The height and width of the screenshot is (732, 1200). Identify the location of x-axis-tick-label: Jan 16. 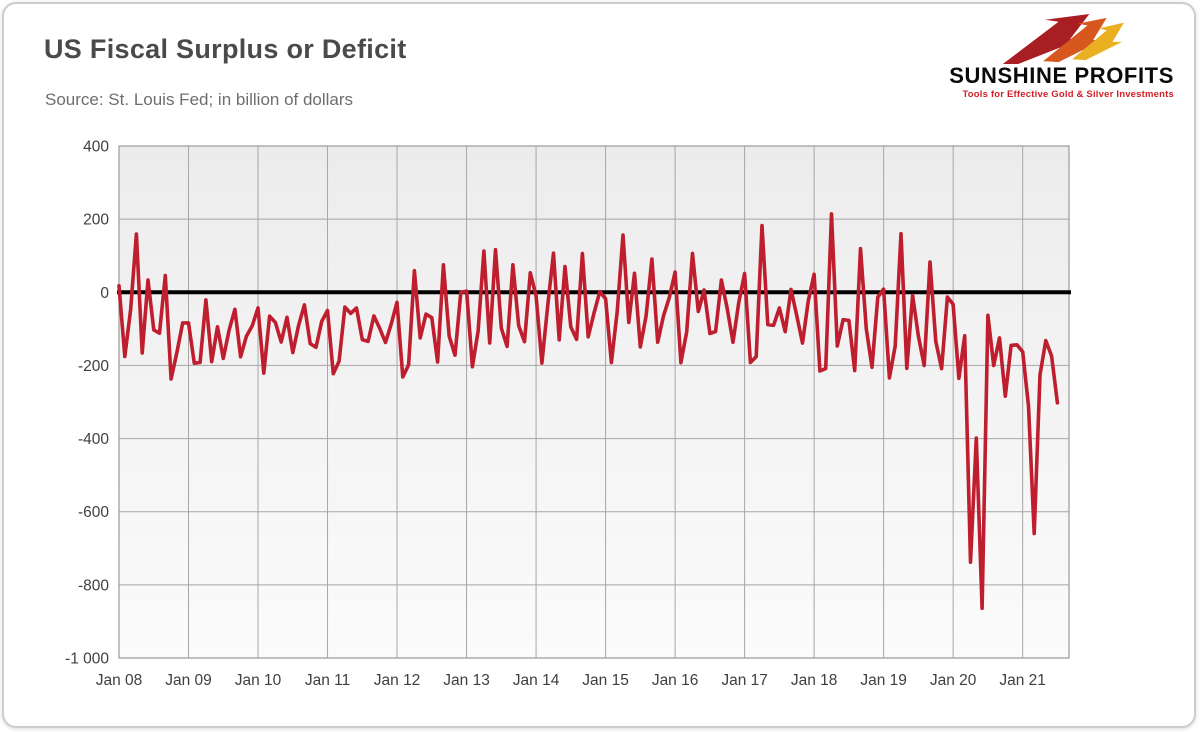
(675, 680).